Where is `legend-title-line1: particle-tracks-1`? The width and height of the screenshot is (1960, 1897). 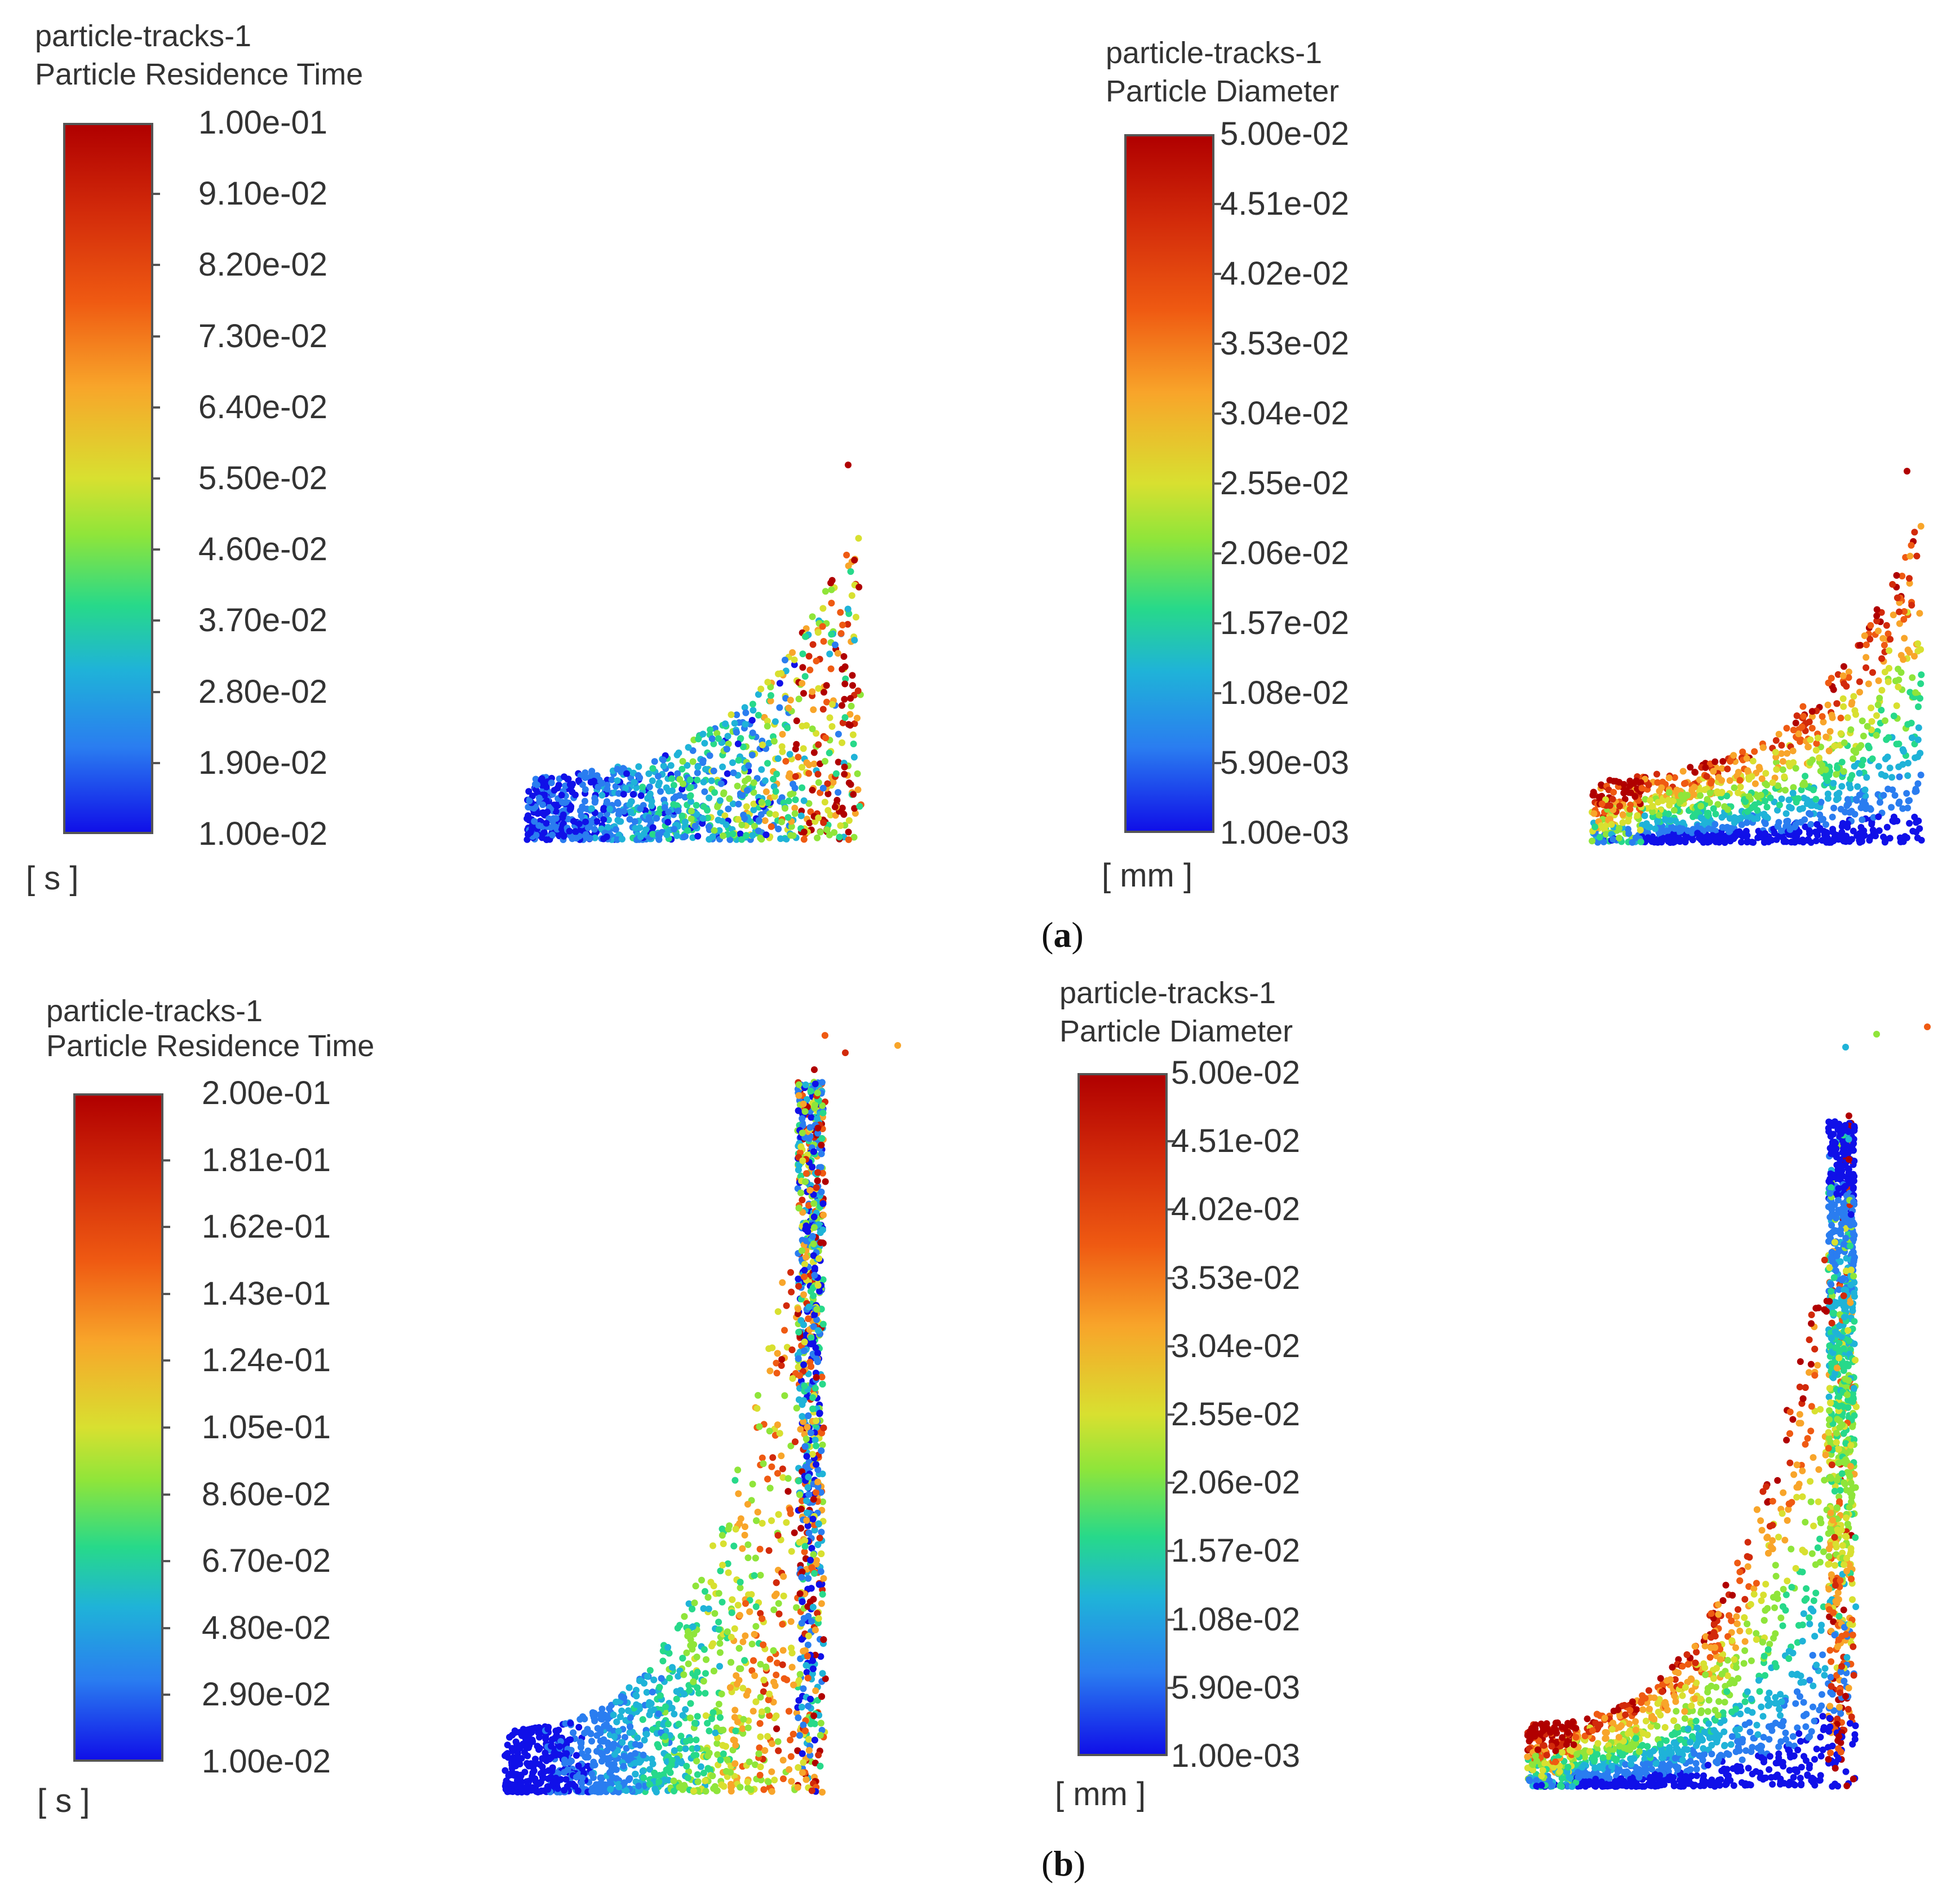 legend-title-line1: particle-tracks-1 is located at coordinates (144, 36).